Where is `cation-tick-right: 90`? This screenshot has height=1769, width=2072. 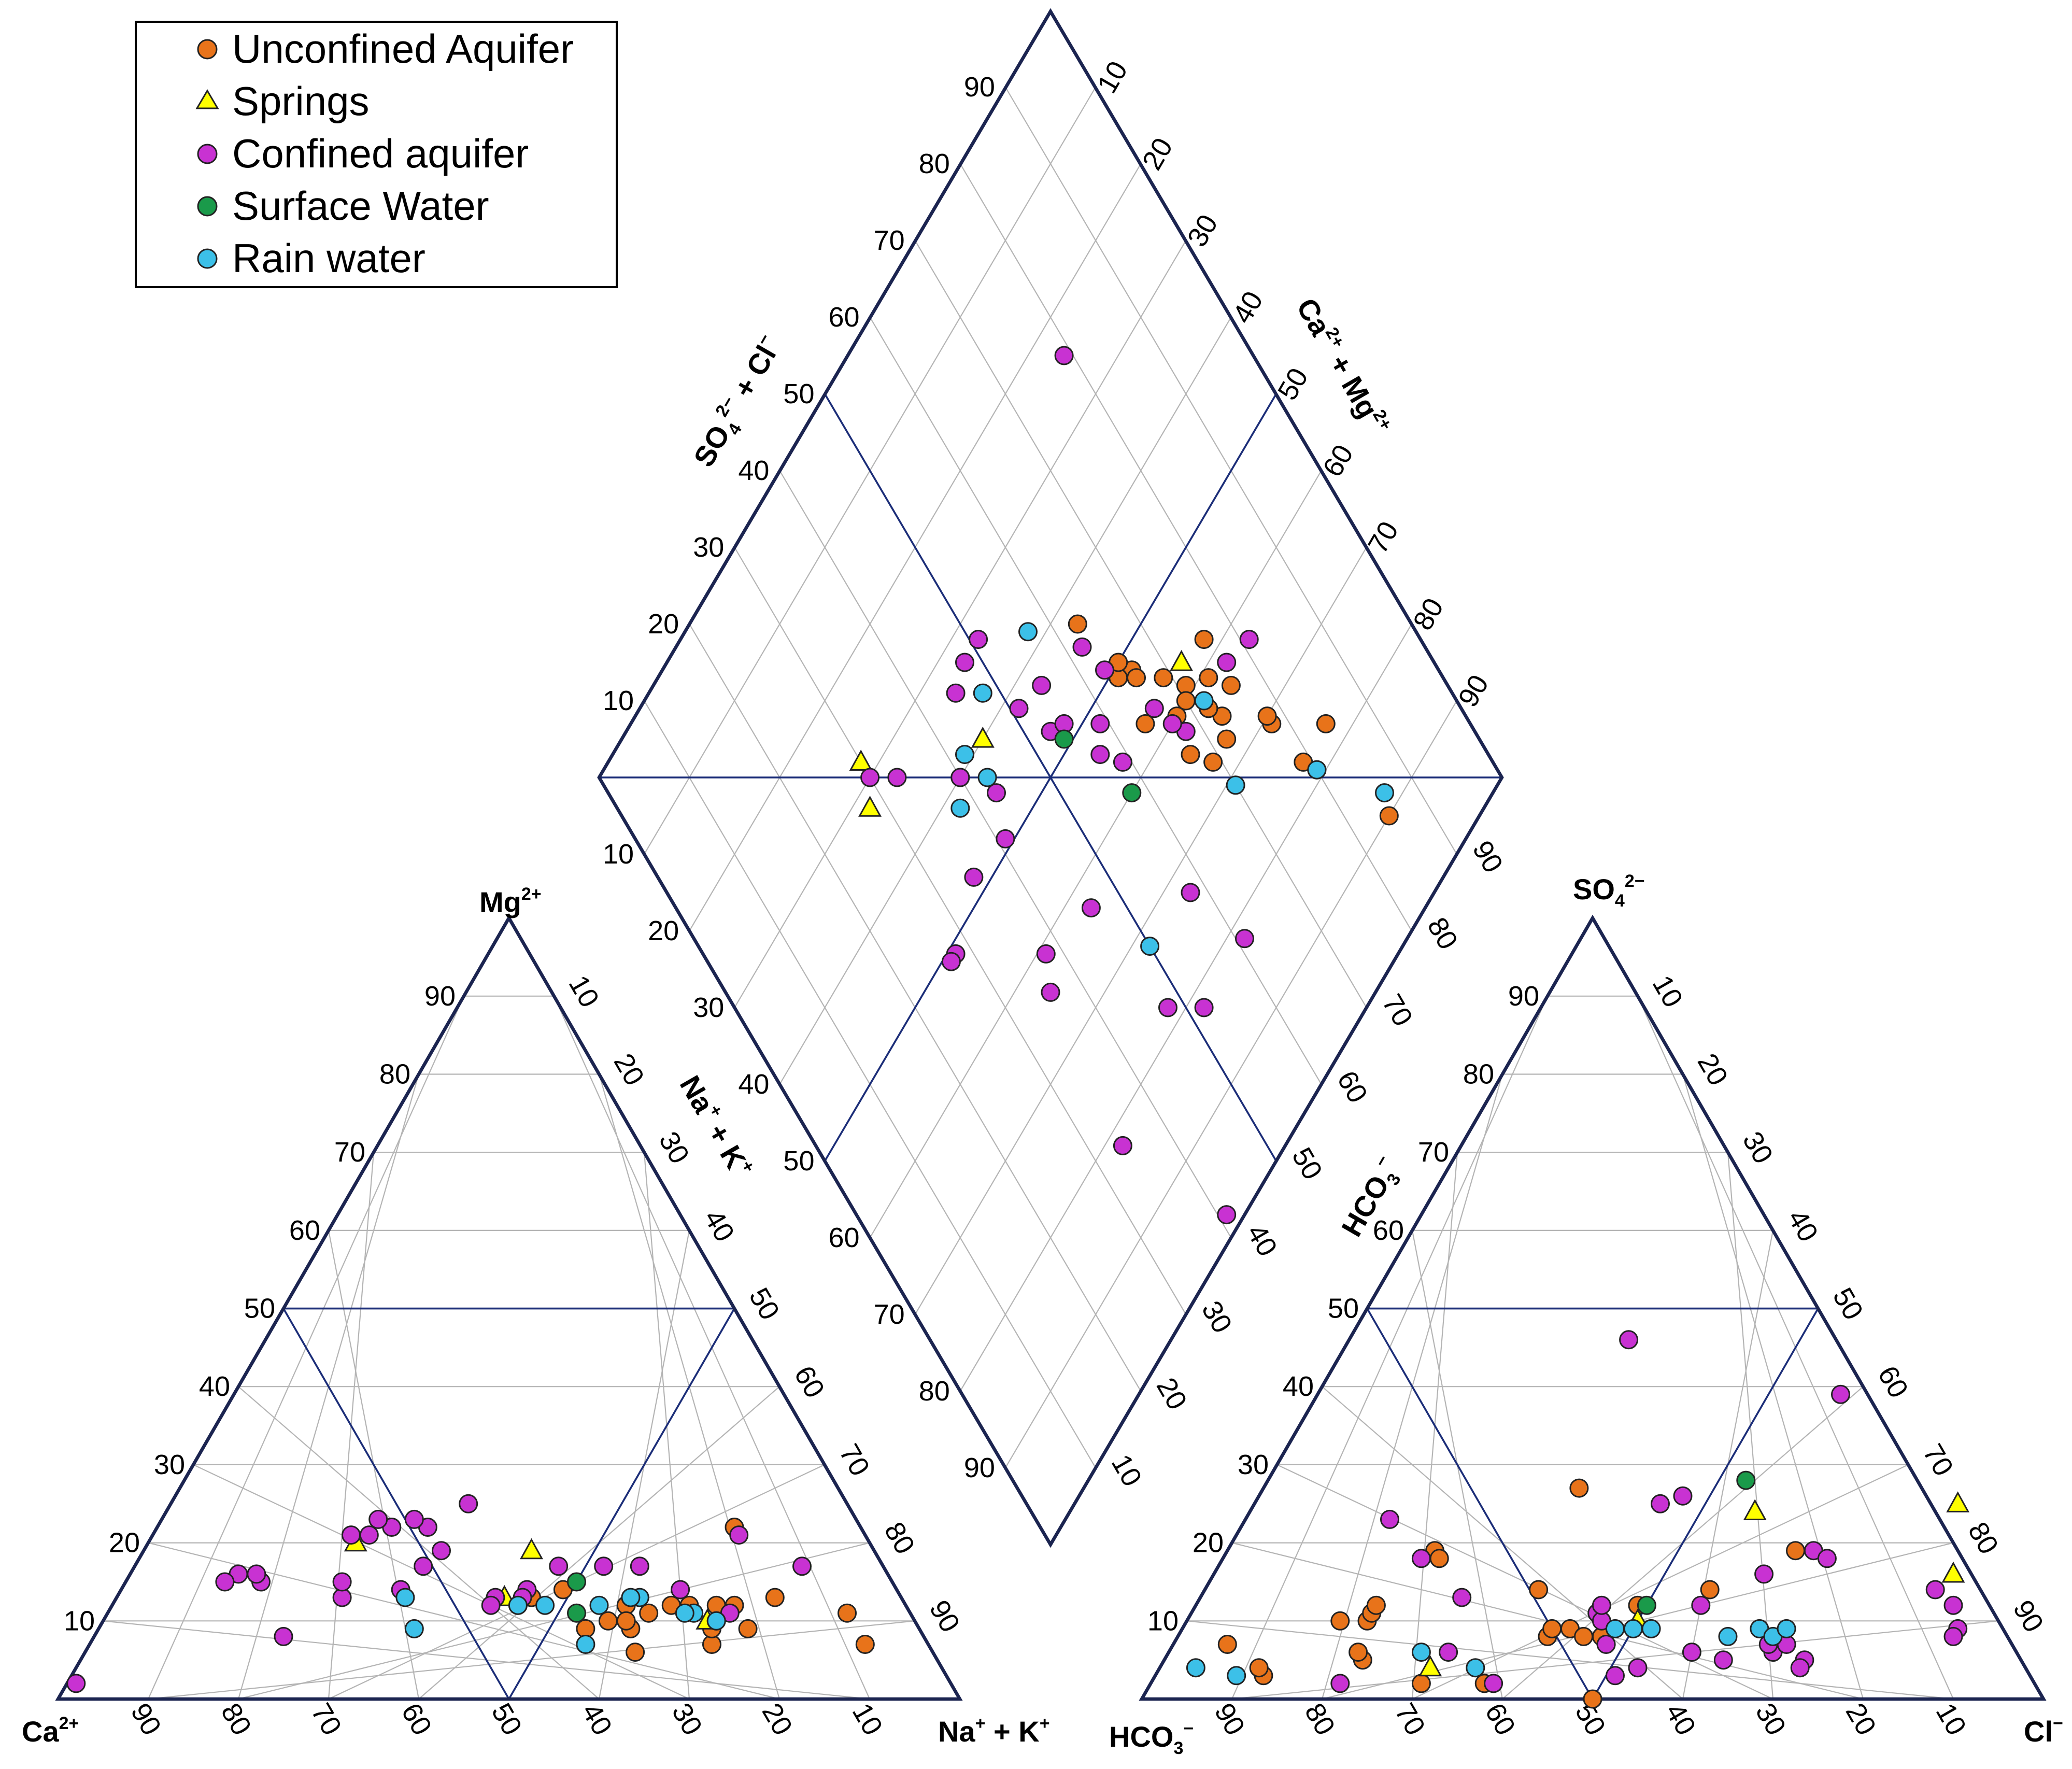 cation-tick-right: 90 is located at coordinates (945, 1616).